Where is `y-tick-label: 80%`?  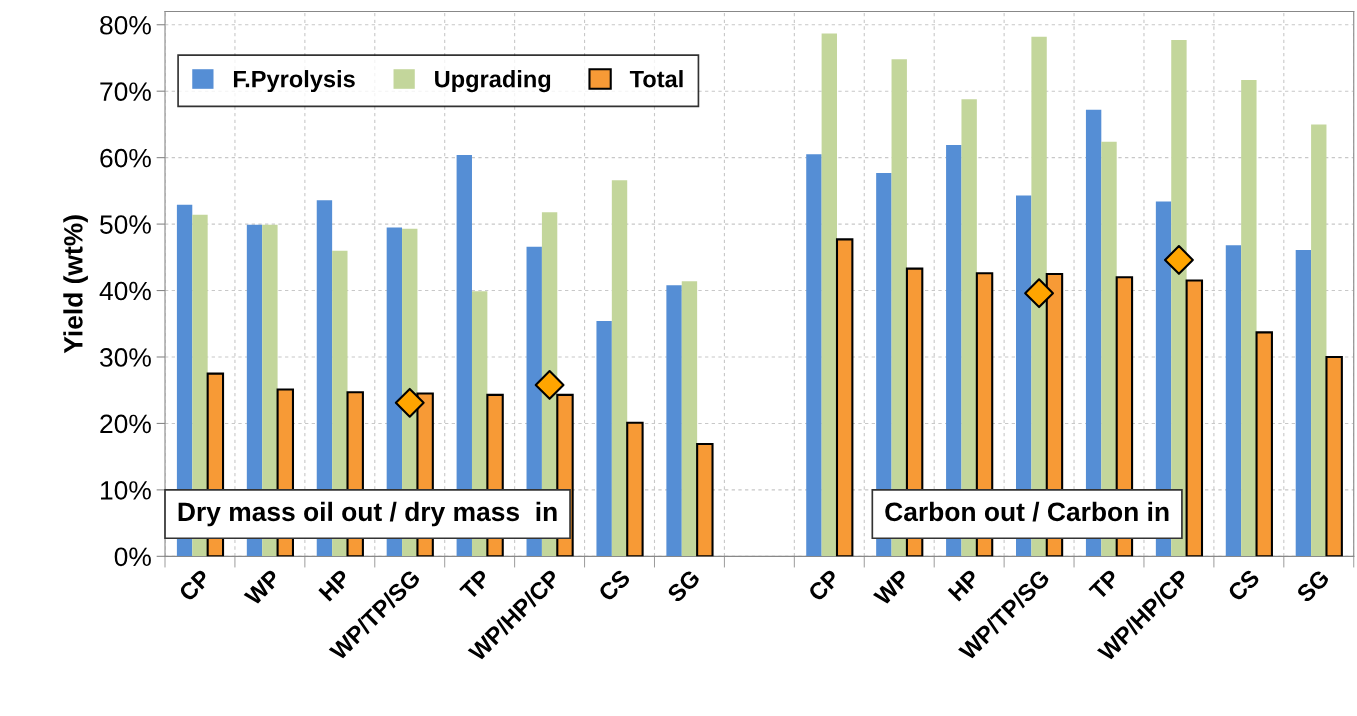 y-tick-label: 80% is located at coordinates (125, 25).